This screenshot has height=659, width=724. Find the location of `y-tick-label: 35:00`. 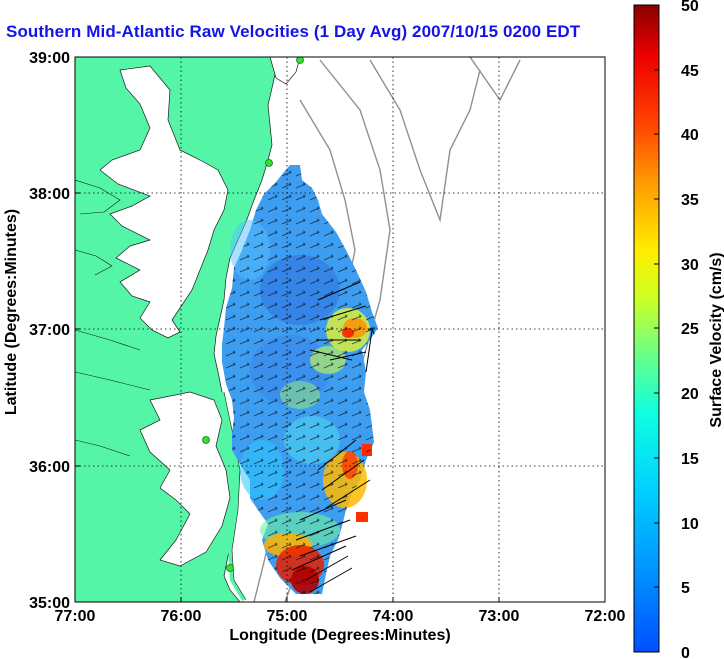

y-tick-label: 35:00 is located at coordinates (49, 603).